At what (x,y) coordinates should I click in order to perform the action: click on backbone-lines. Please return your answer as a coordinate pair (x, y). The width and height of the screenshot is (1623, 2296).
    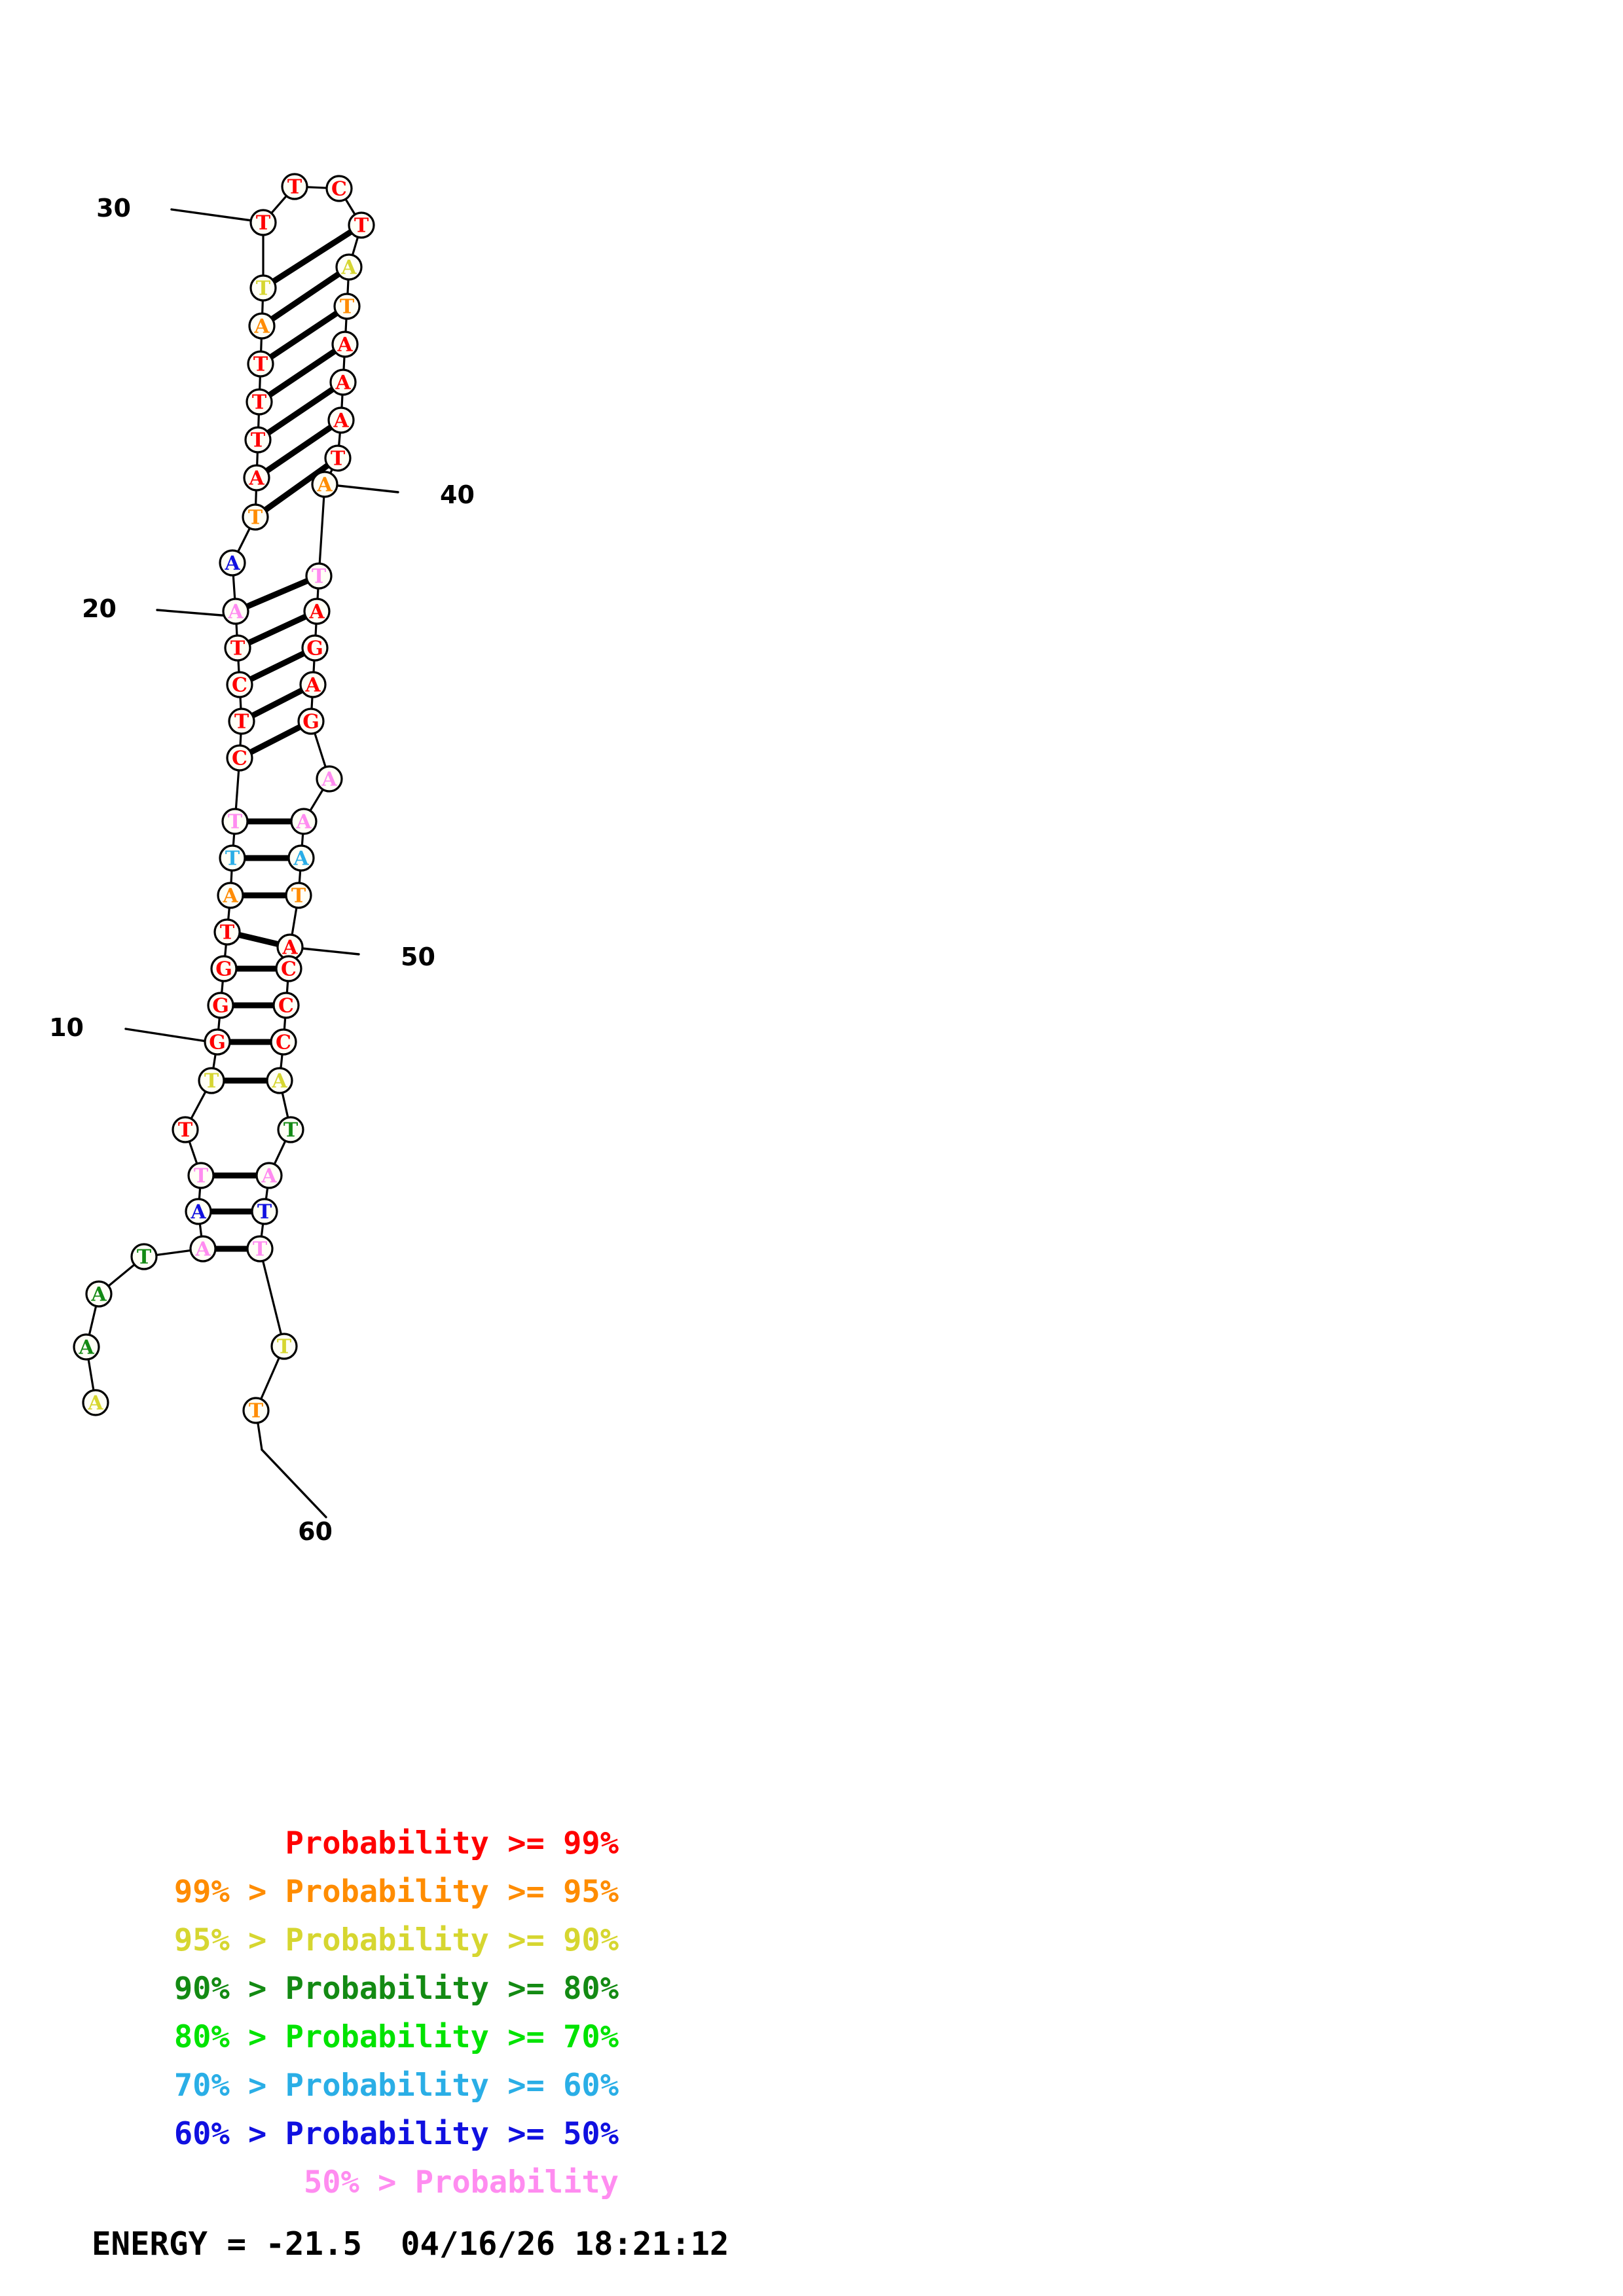
    Looking at the image, I should click on (223, 819).